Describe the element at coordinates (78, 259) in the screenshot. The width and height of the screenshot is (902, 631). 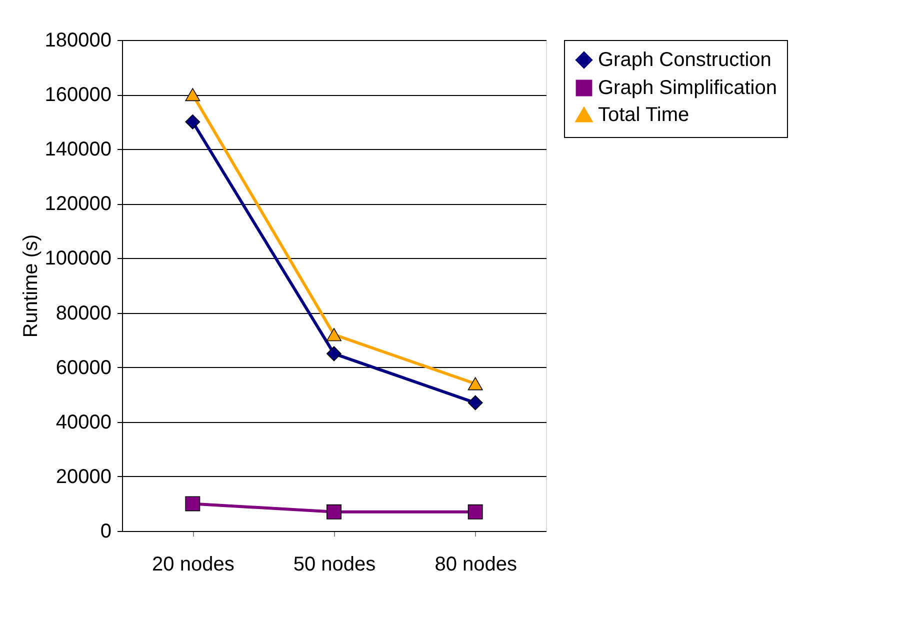
I see `y-tick-label: 100000` at that location.